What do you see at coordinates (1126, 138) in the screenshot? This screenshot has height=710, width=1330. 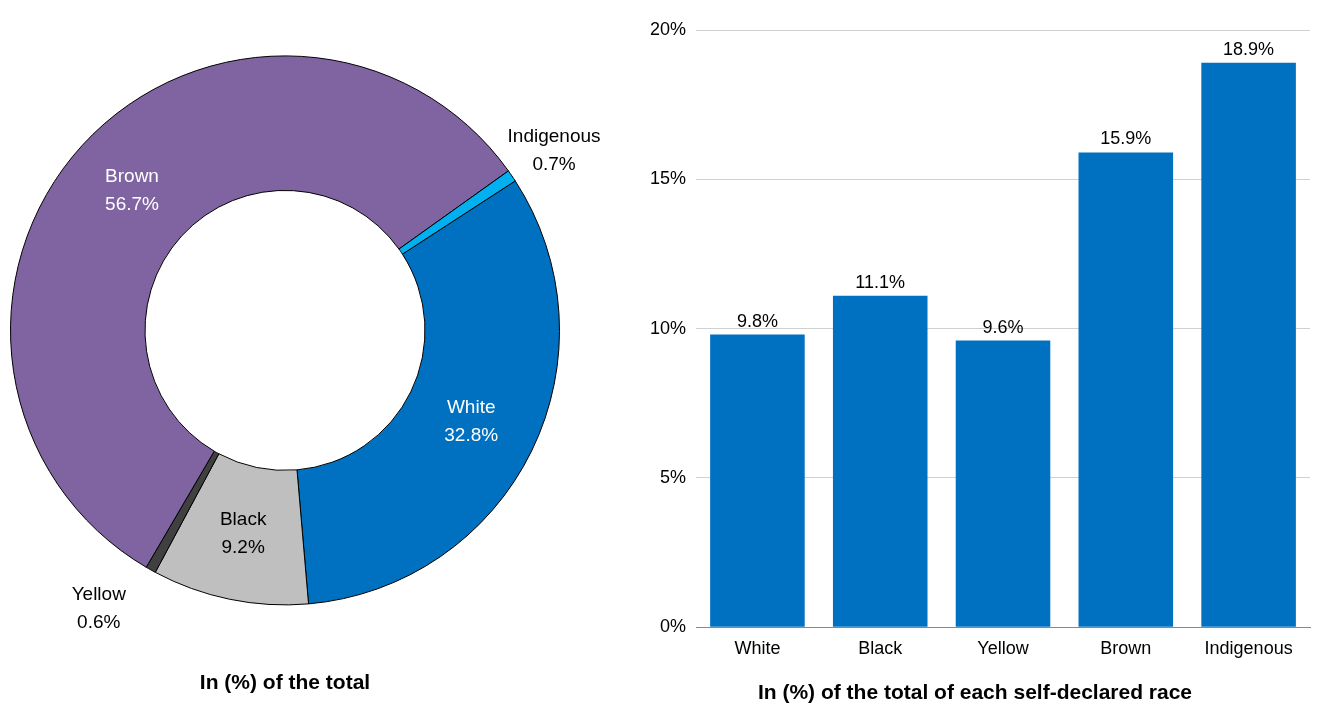 I see `data-label: 15.9%` at bounding box center [1126, 138].